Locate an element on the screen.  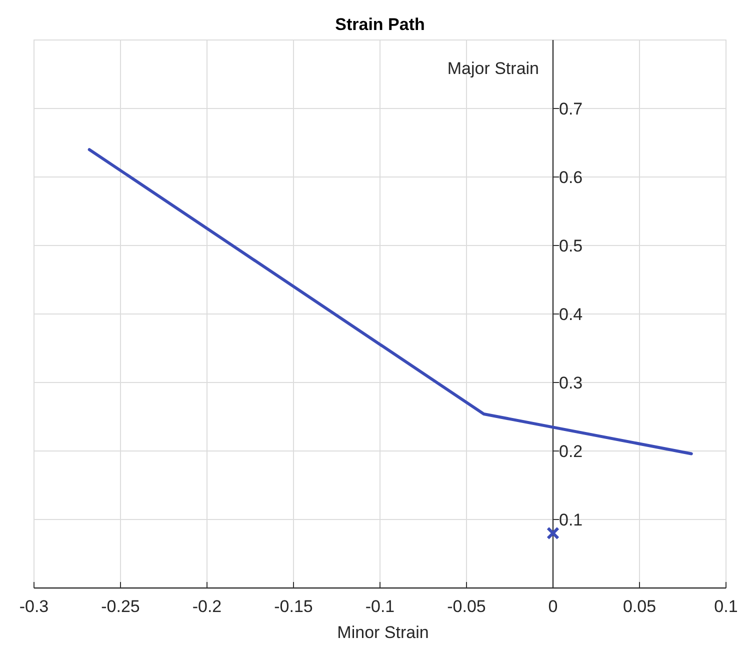
x-tick-label: -0.2 is located at coordinates (207, 606).